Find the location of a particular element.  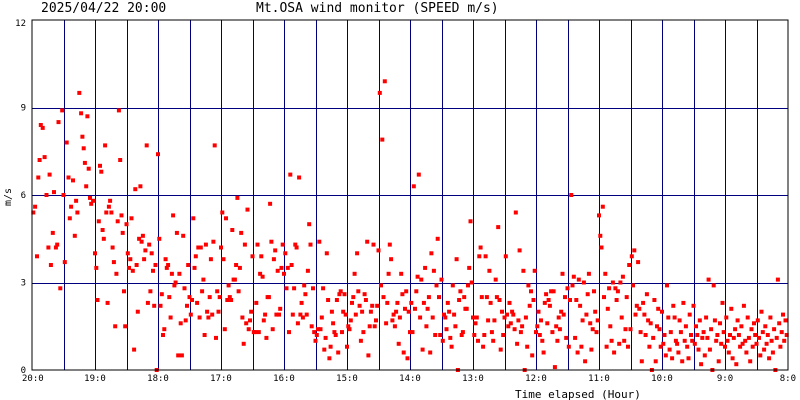

x-tick-label: 15:0 is located at coordinates (347, 379).